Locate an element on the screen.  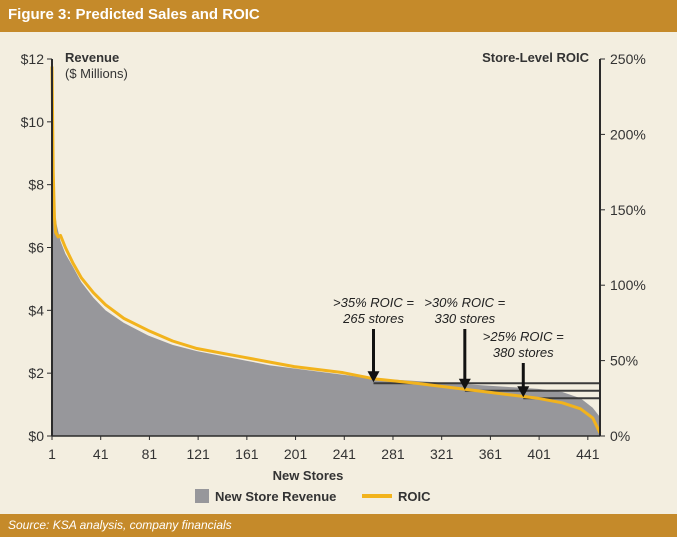
x-axis-ticks: 1 41 81 121 161 201 241 281 321 361 401 441 is located at coordinates (324, 449).